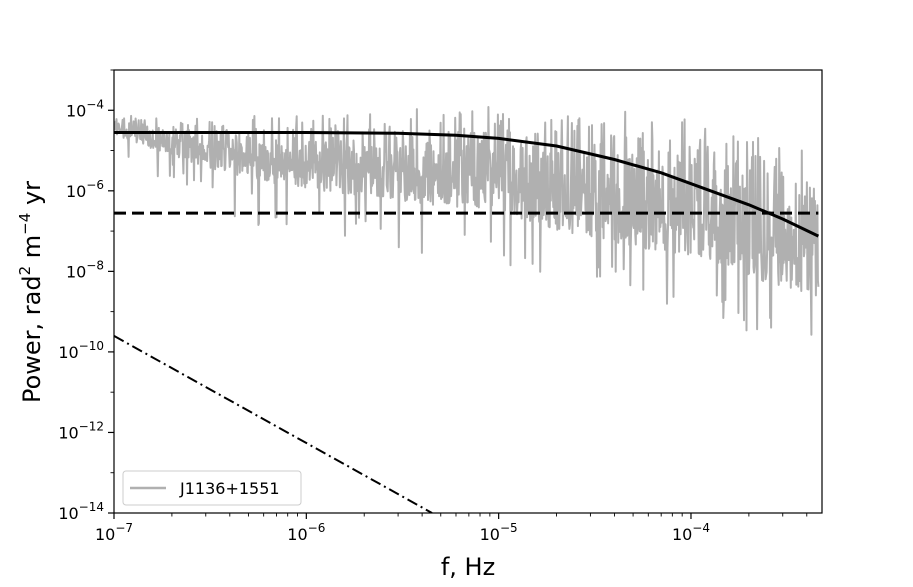 The width and height of the screenshot is (913, 587). I want to click on x-tick-label: 10⁻⁵, so click(499, 532).